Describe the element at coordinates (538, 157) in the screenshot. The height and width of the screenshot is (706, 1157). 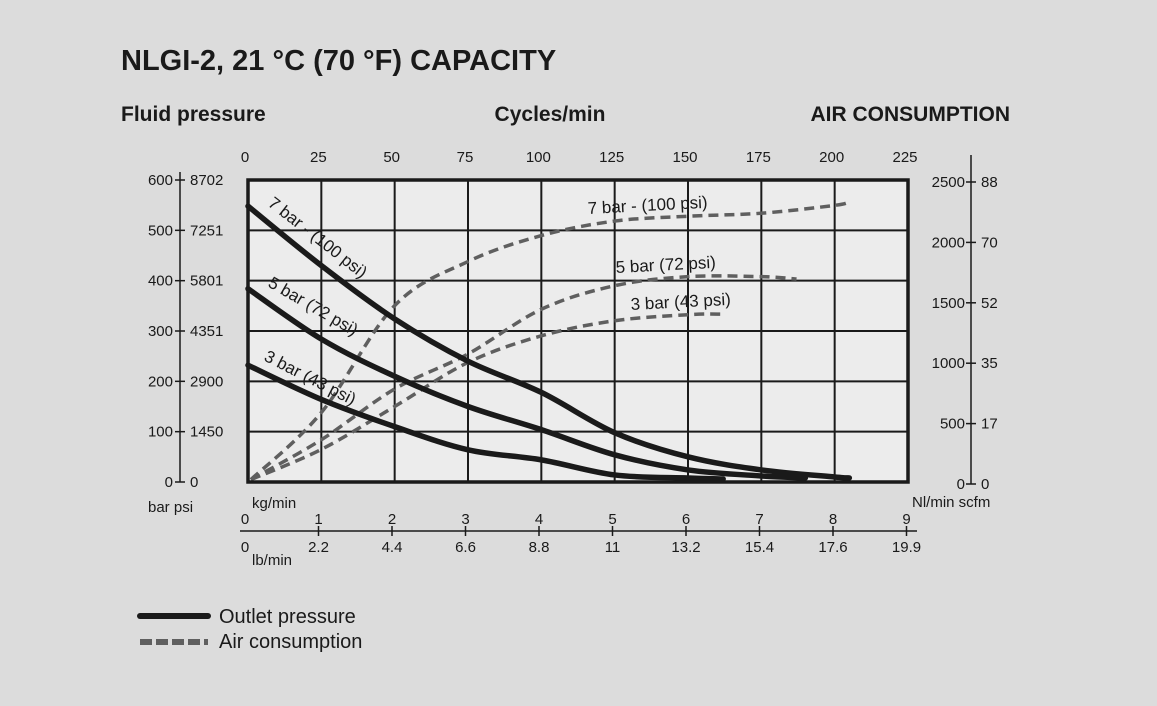
I see `x-top-tick-label: 100` at that location.